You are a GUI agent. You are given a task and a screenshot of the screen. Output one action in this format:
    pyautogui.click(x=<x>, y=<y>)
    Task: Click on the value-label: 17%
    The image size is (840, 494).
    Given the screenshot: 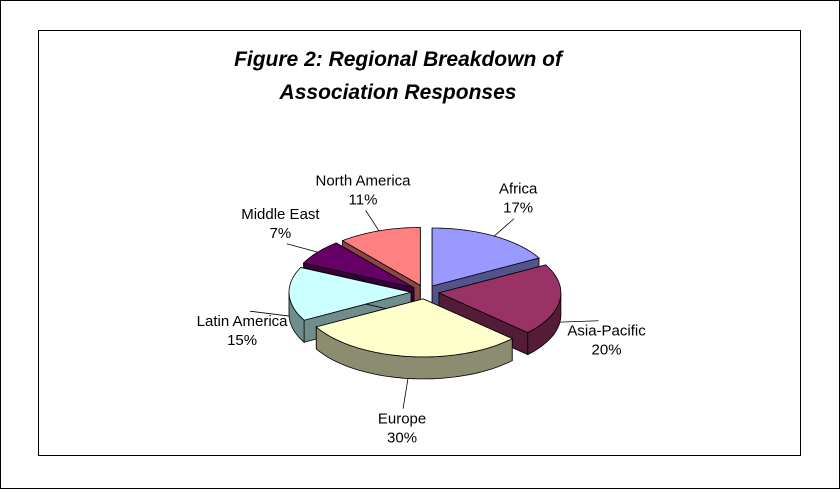 What is the action you would take?
    pyautogui.click(x=518, y=208)
    